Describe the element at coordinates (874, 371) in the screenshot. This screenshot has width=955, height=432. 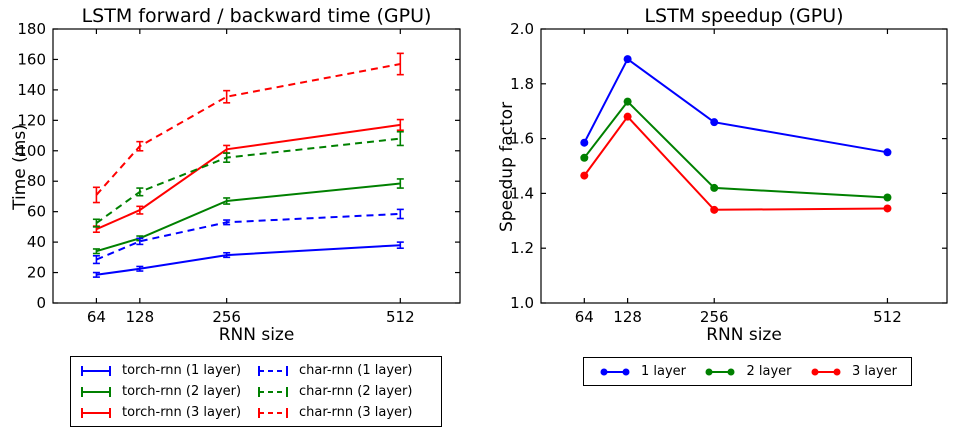
I see `legend-label: 3 layer` at that location.